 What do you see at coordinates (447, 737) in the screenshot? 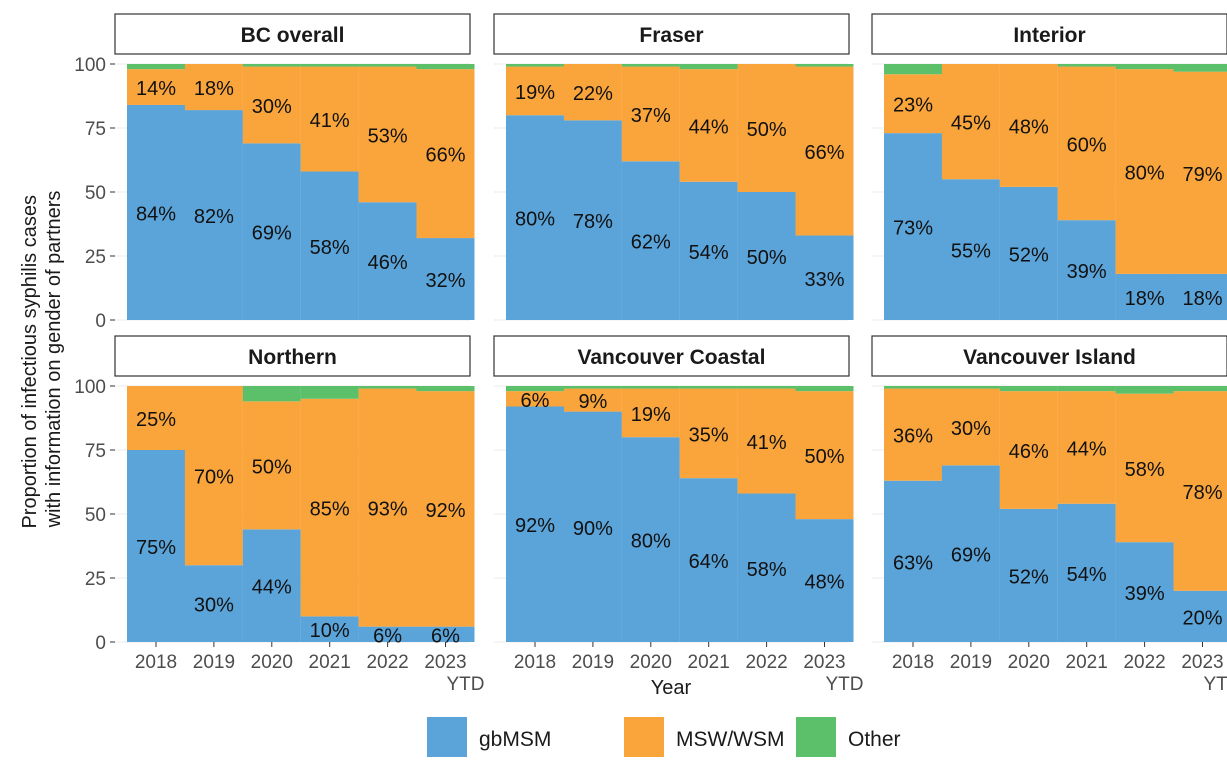
I see `legend-swatch` at bounding box center [447, 737].